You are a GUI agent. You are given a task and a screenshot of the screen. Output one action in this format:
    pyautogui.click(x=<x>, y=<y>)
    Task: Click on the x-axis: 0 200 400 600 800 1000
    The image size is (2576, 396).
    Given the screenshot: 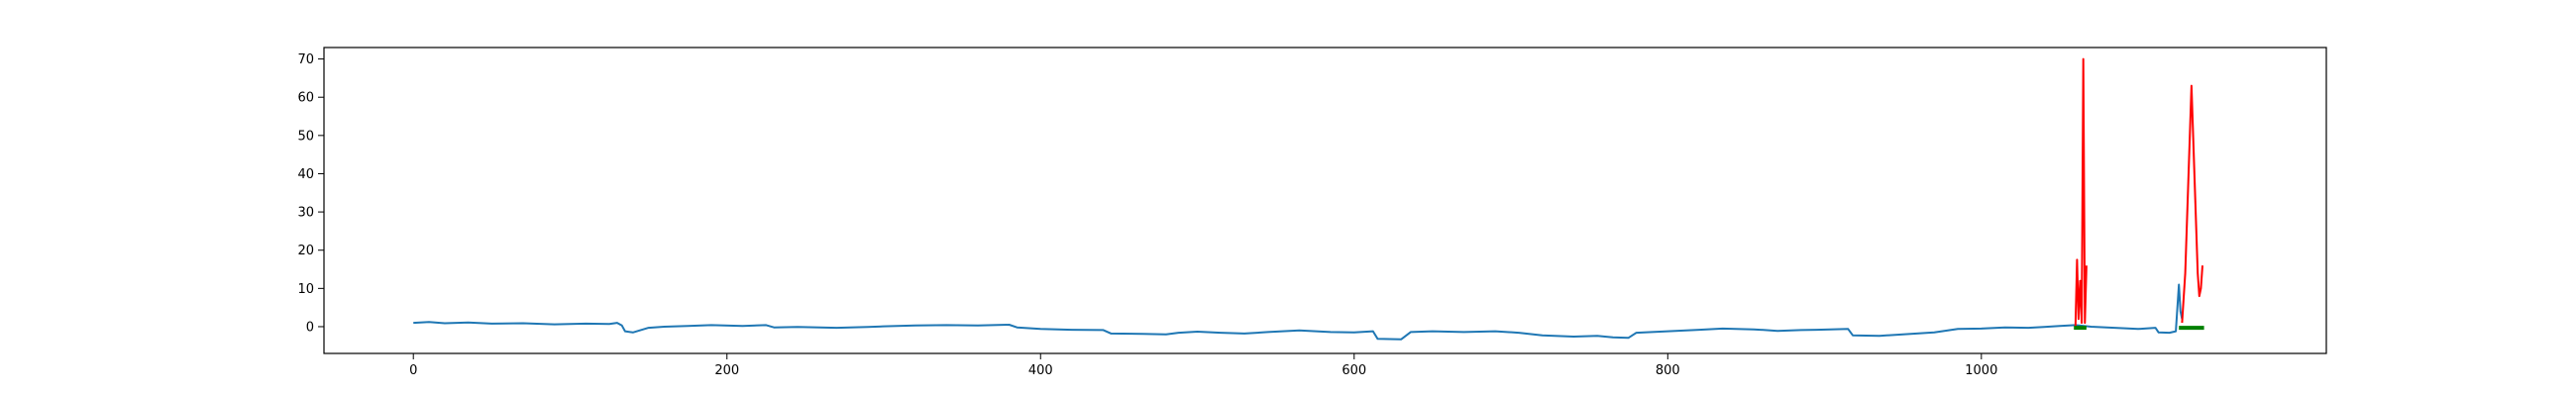 What is the action you would take?
    pyautogui.click(x=1203, y=366)
    